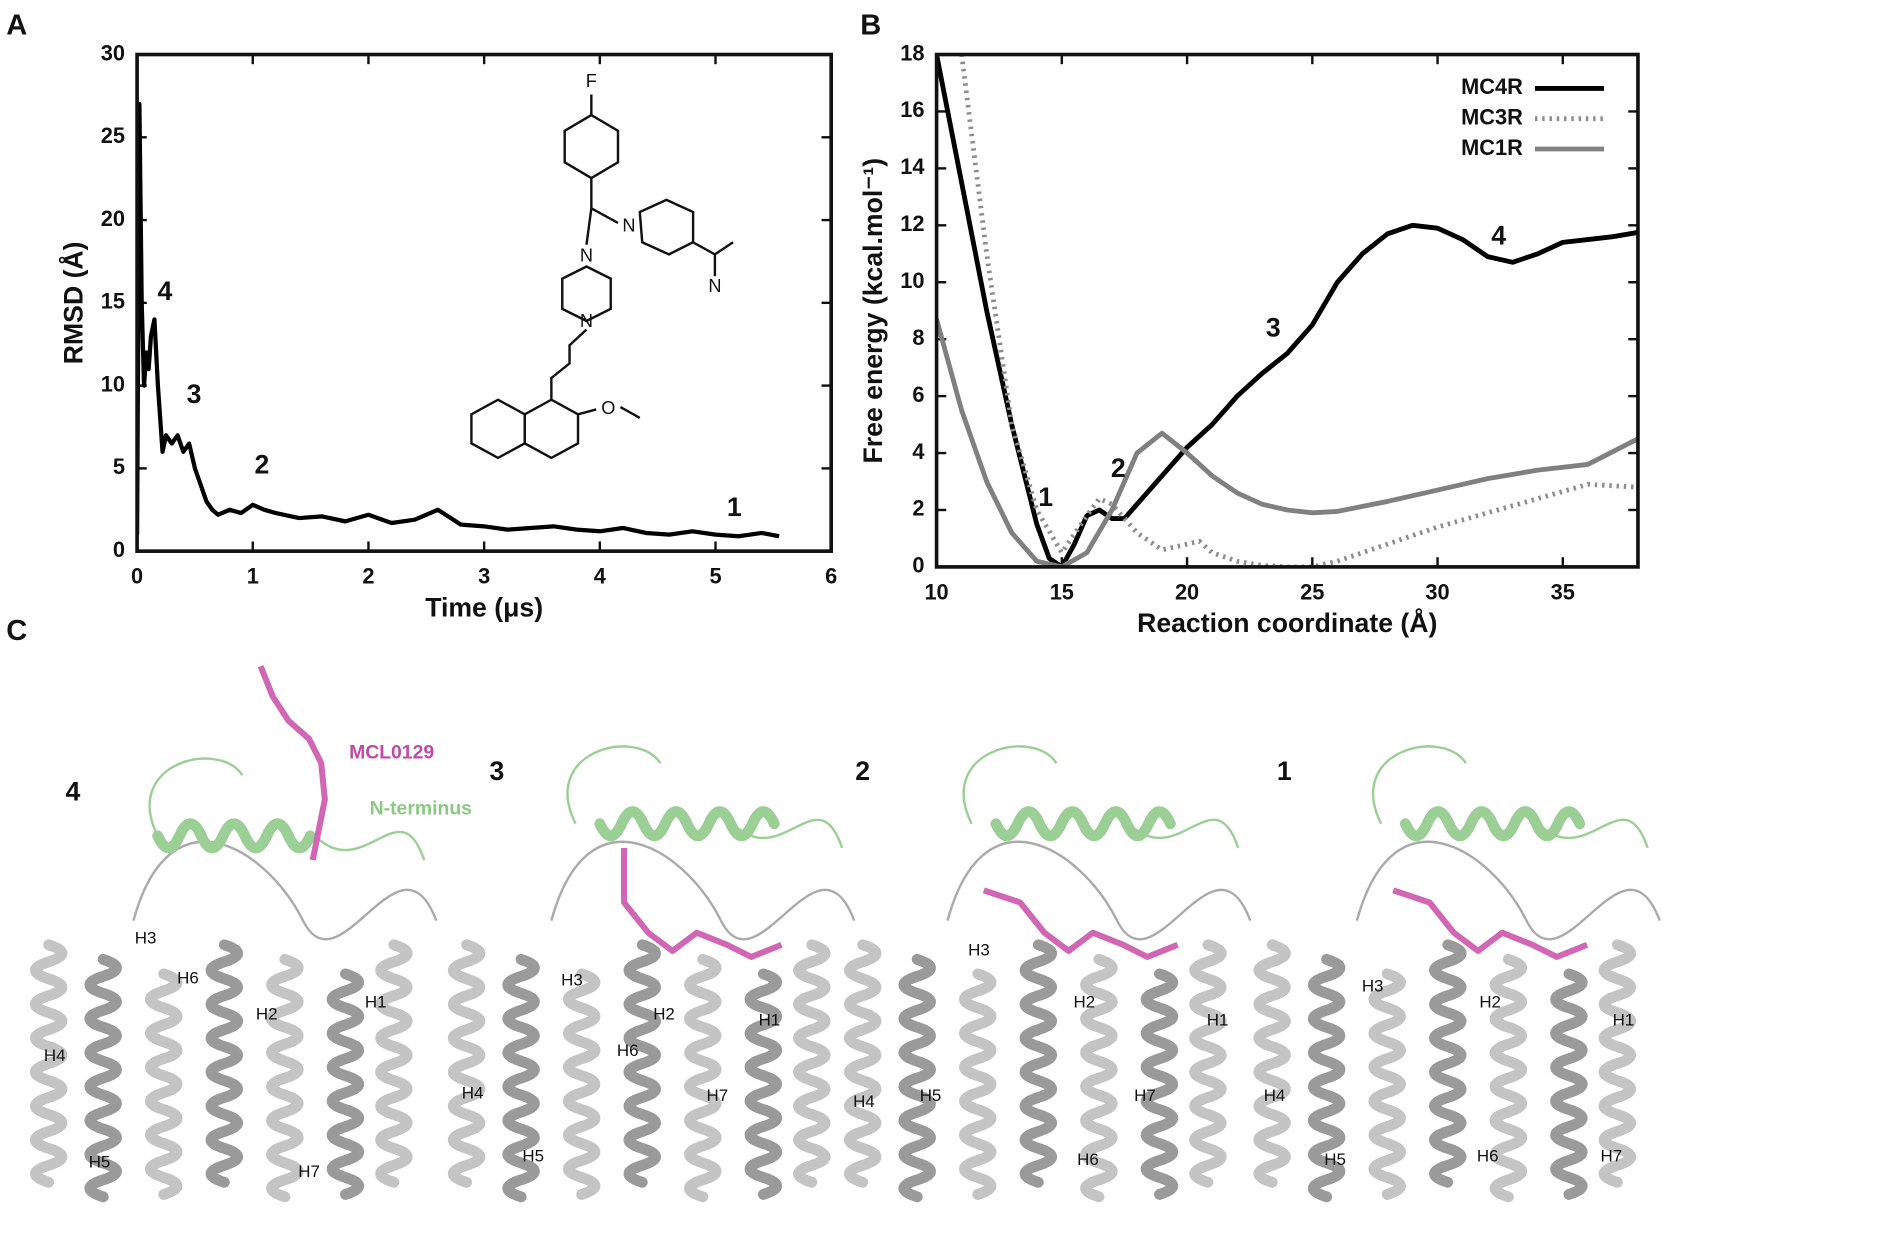 This screenshot has height=1238, width=1878. What do you see at coordinates (591, 81) in the screenshot?
I see `atom-label: F` at bounding box center [591, 81].